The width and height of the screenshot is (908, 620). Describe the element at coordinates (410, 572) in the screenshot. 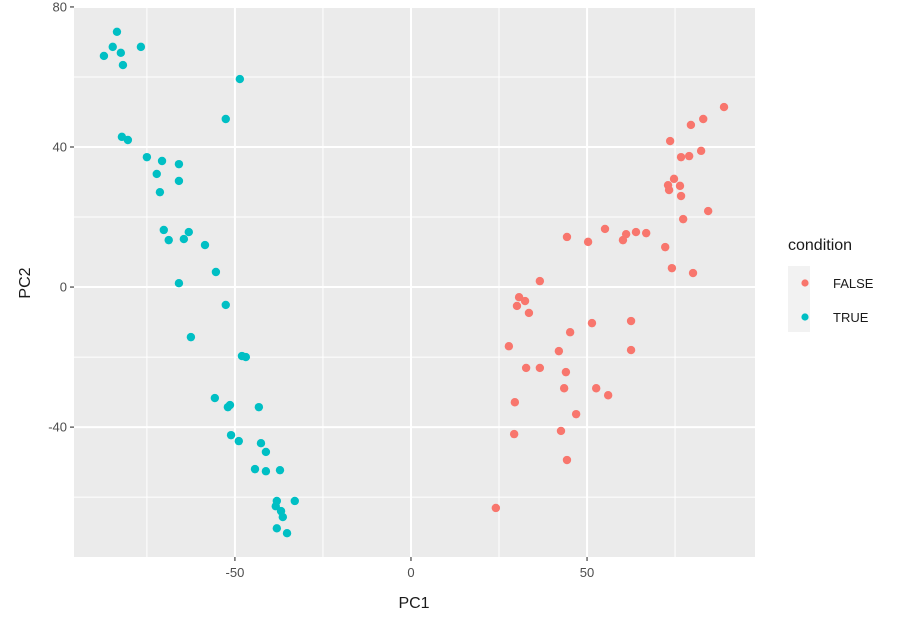

I see `x-tick-label: 0` at that location.